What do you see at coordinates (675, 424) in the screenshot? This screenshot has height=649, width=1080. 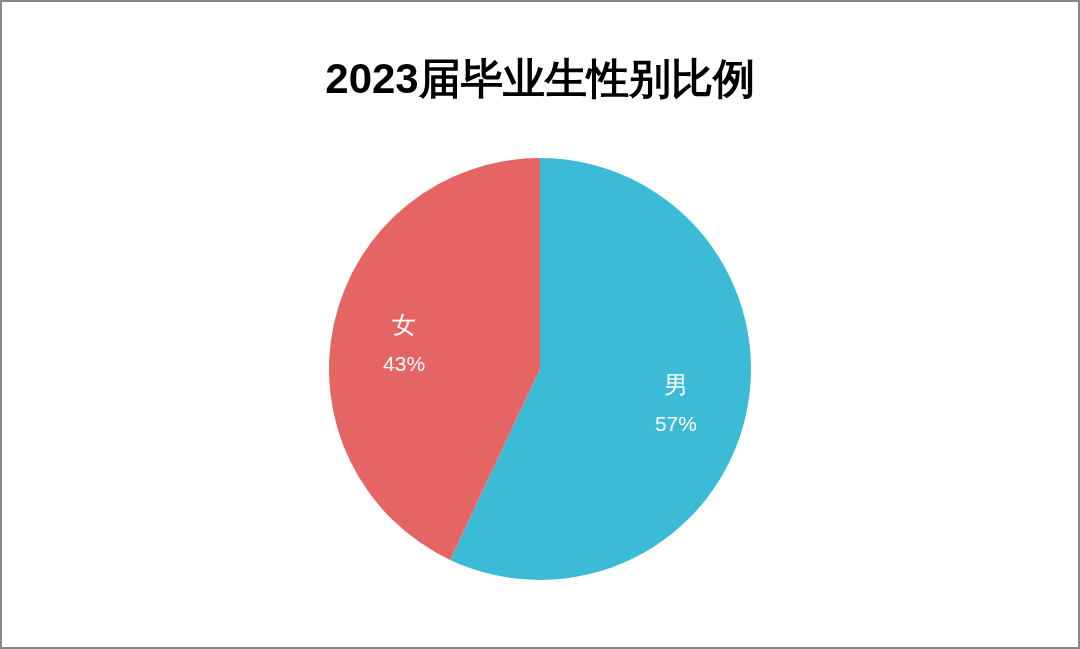 I see `data-label: 57%` at bounding box center [675, 424].